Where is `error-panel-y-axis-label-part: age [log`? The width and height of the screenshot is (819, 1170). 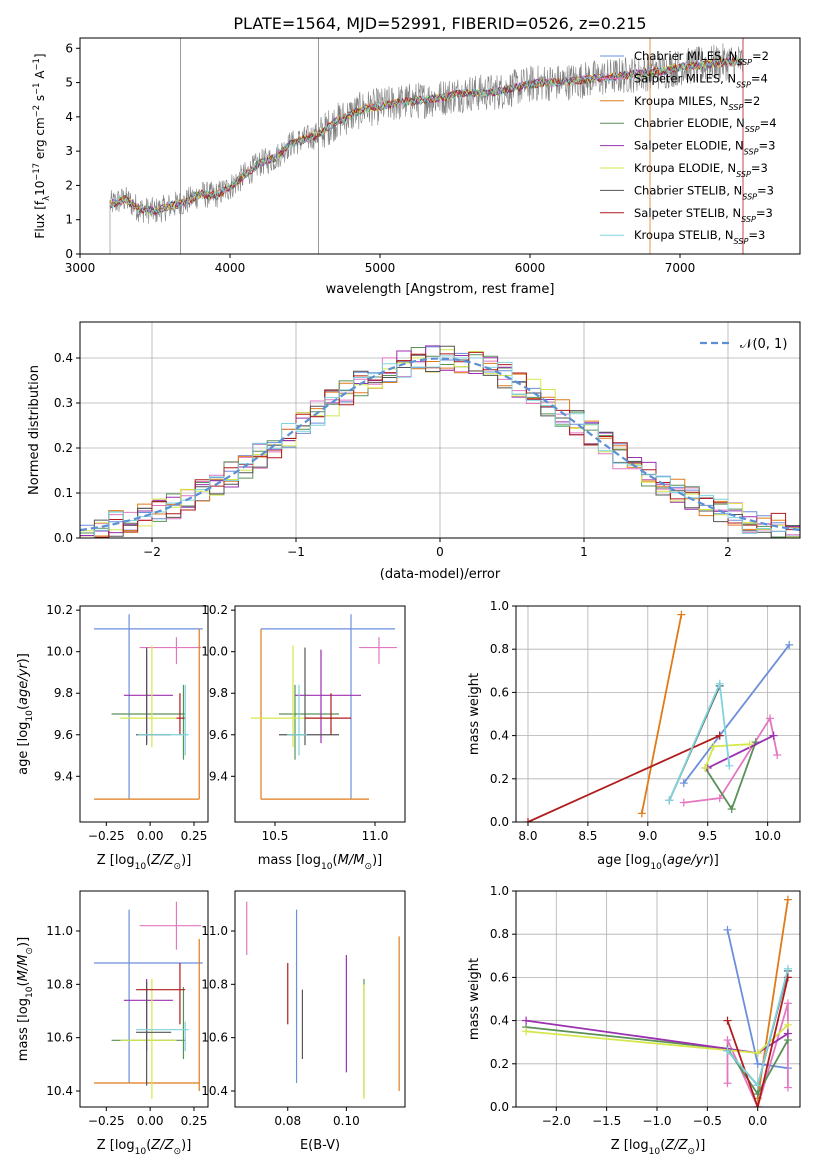 error-panel-y-axis-label-part: age [log is located at coordinates (23, 748).